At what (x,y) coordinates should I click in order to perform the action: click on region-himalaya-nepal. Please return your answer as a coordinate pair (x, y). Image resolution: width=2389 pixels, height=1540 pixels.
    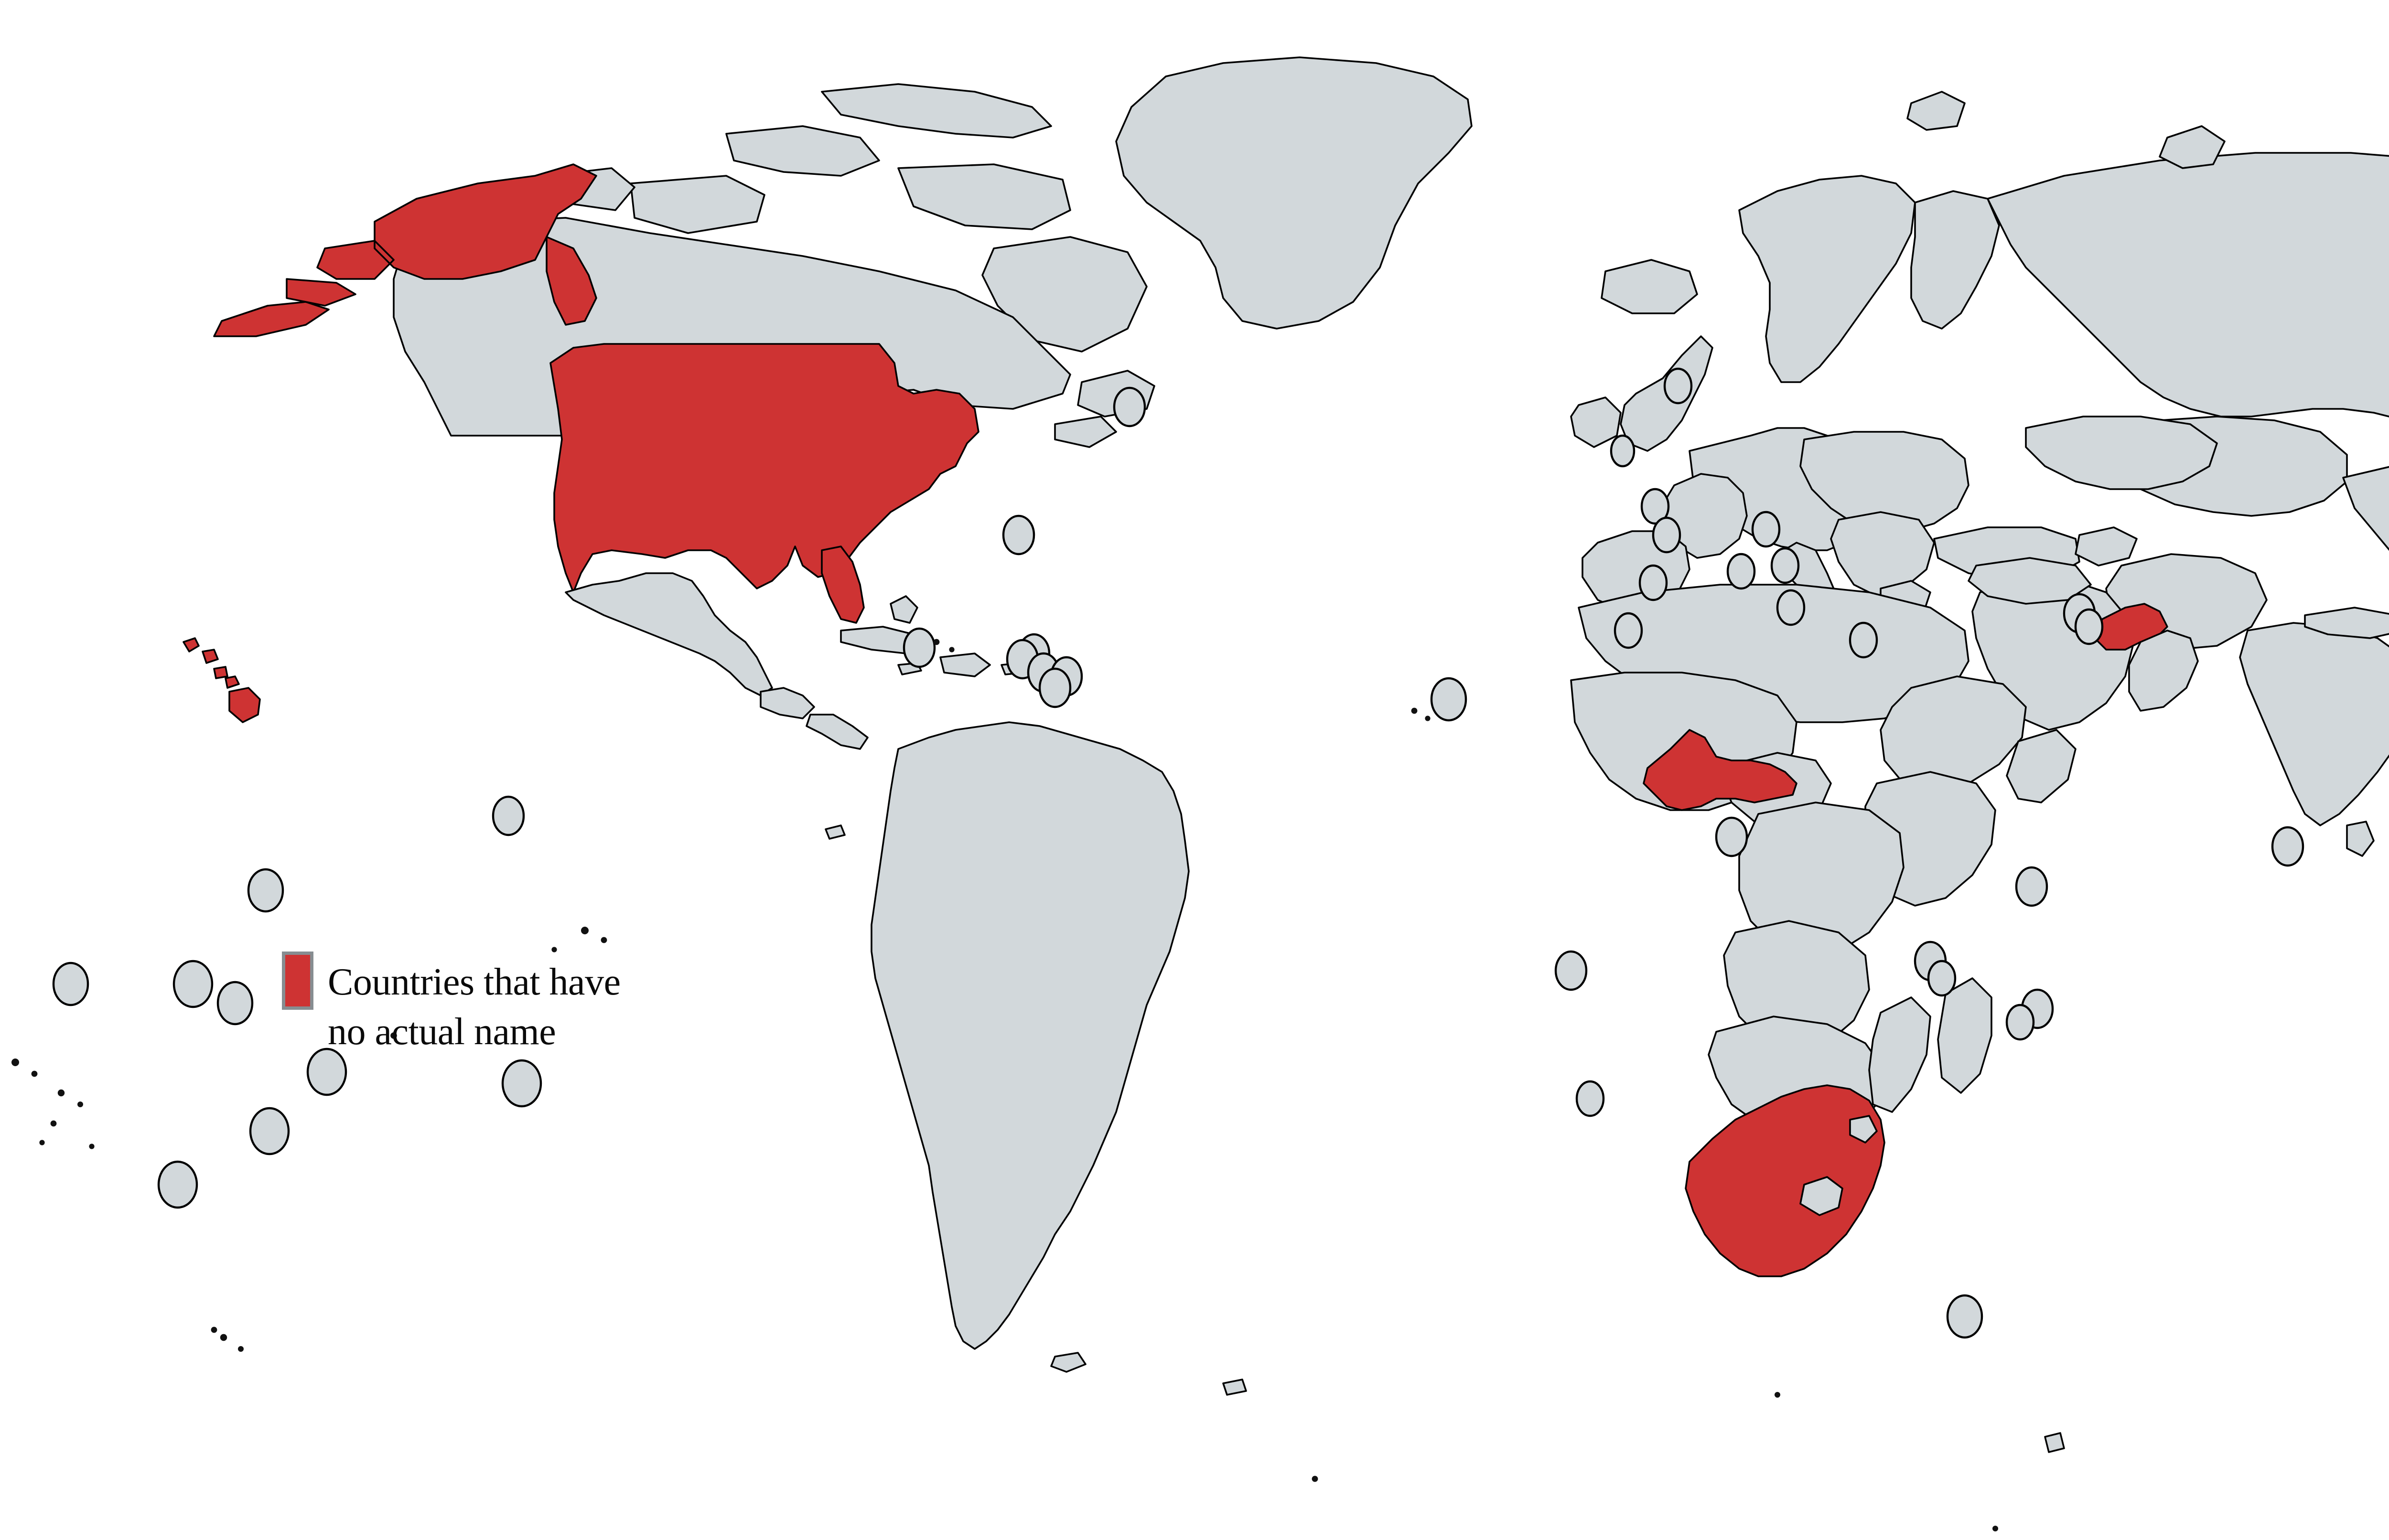
    Looking at the image, I should click on (2346, 623).